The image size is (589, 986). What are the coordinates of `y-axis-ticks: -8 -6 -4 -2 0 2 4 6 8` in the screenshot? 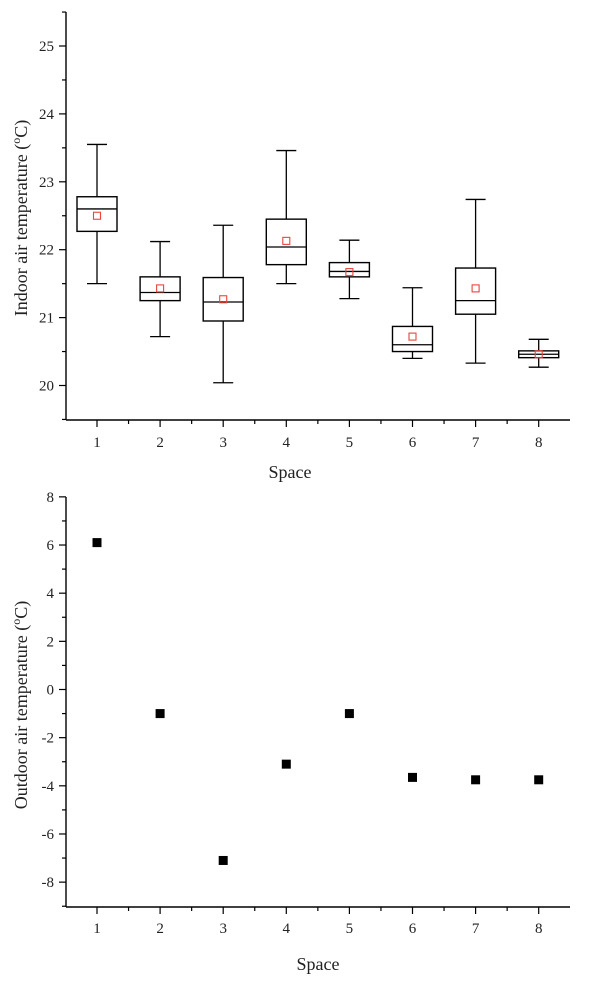 It's located at (54, 698).